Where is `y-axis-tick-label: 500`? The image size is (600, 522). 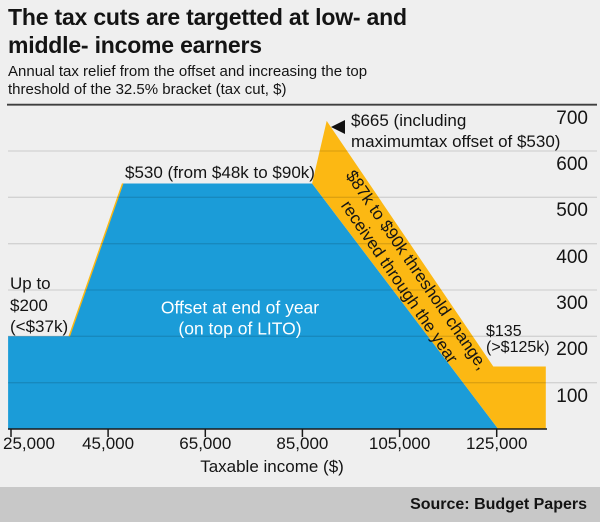
y-axis-tick-label: 500 is located at coordinates (572, 211).